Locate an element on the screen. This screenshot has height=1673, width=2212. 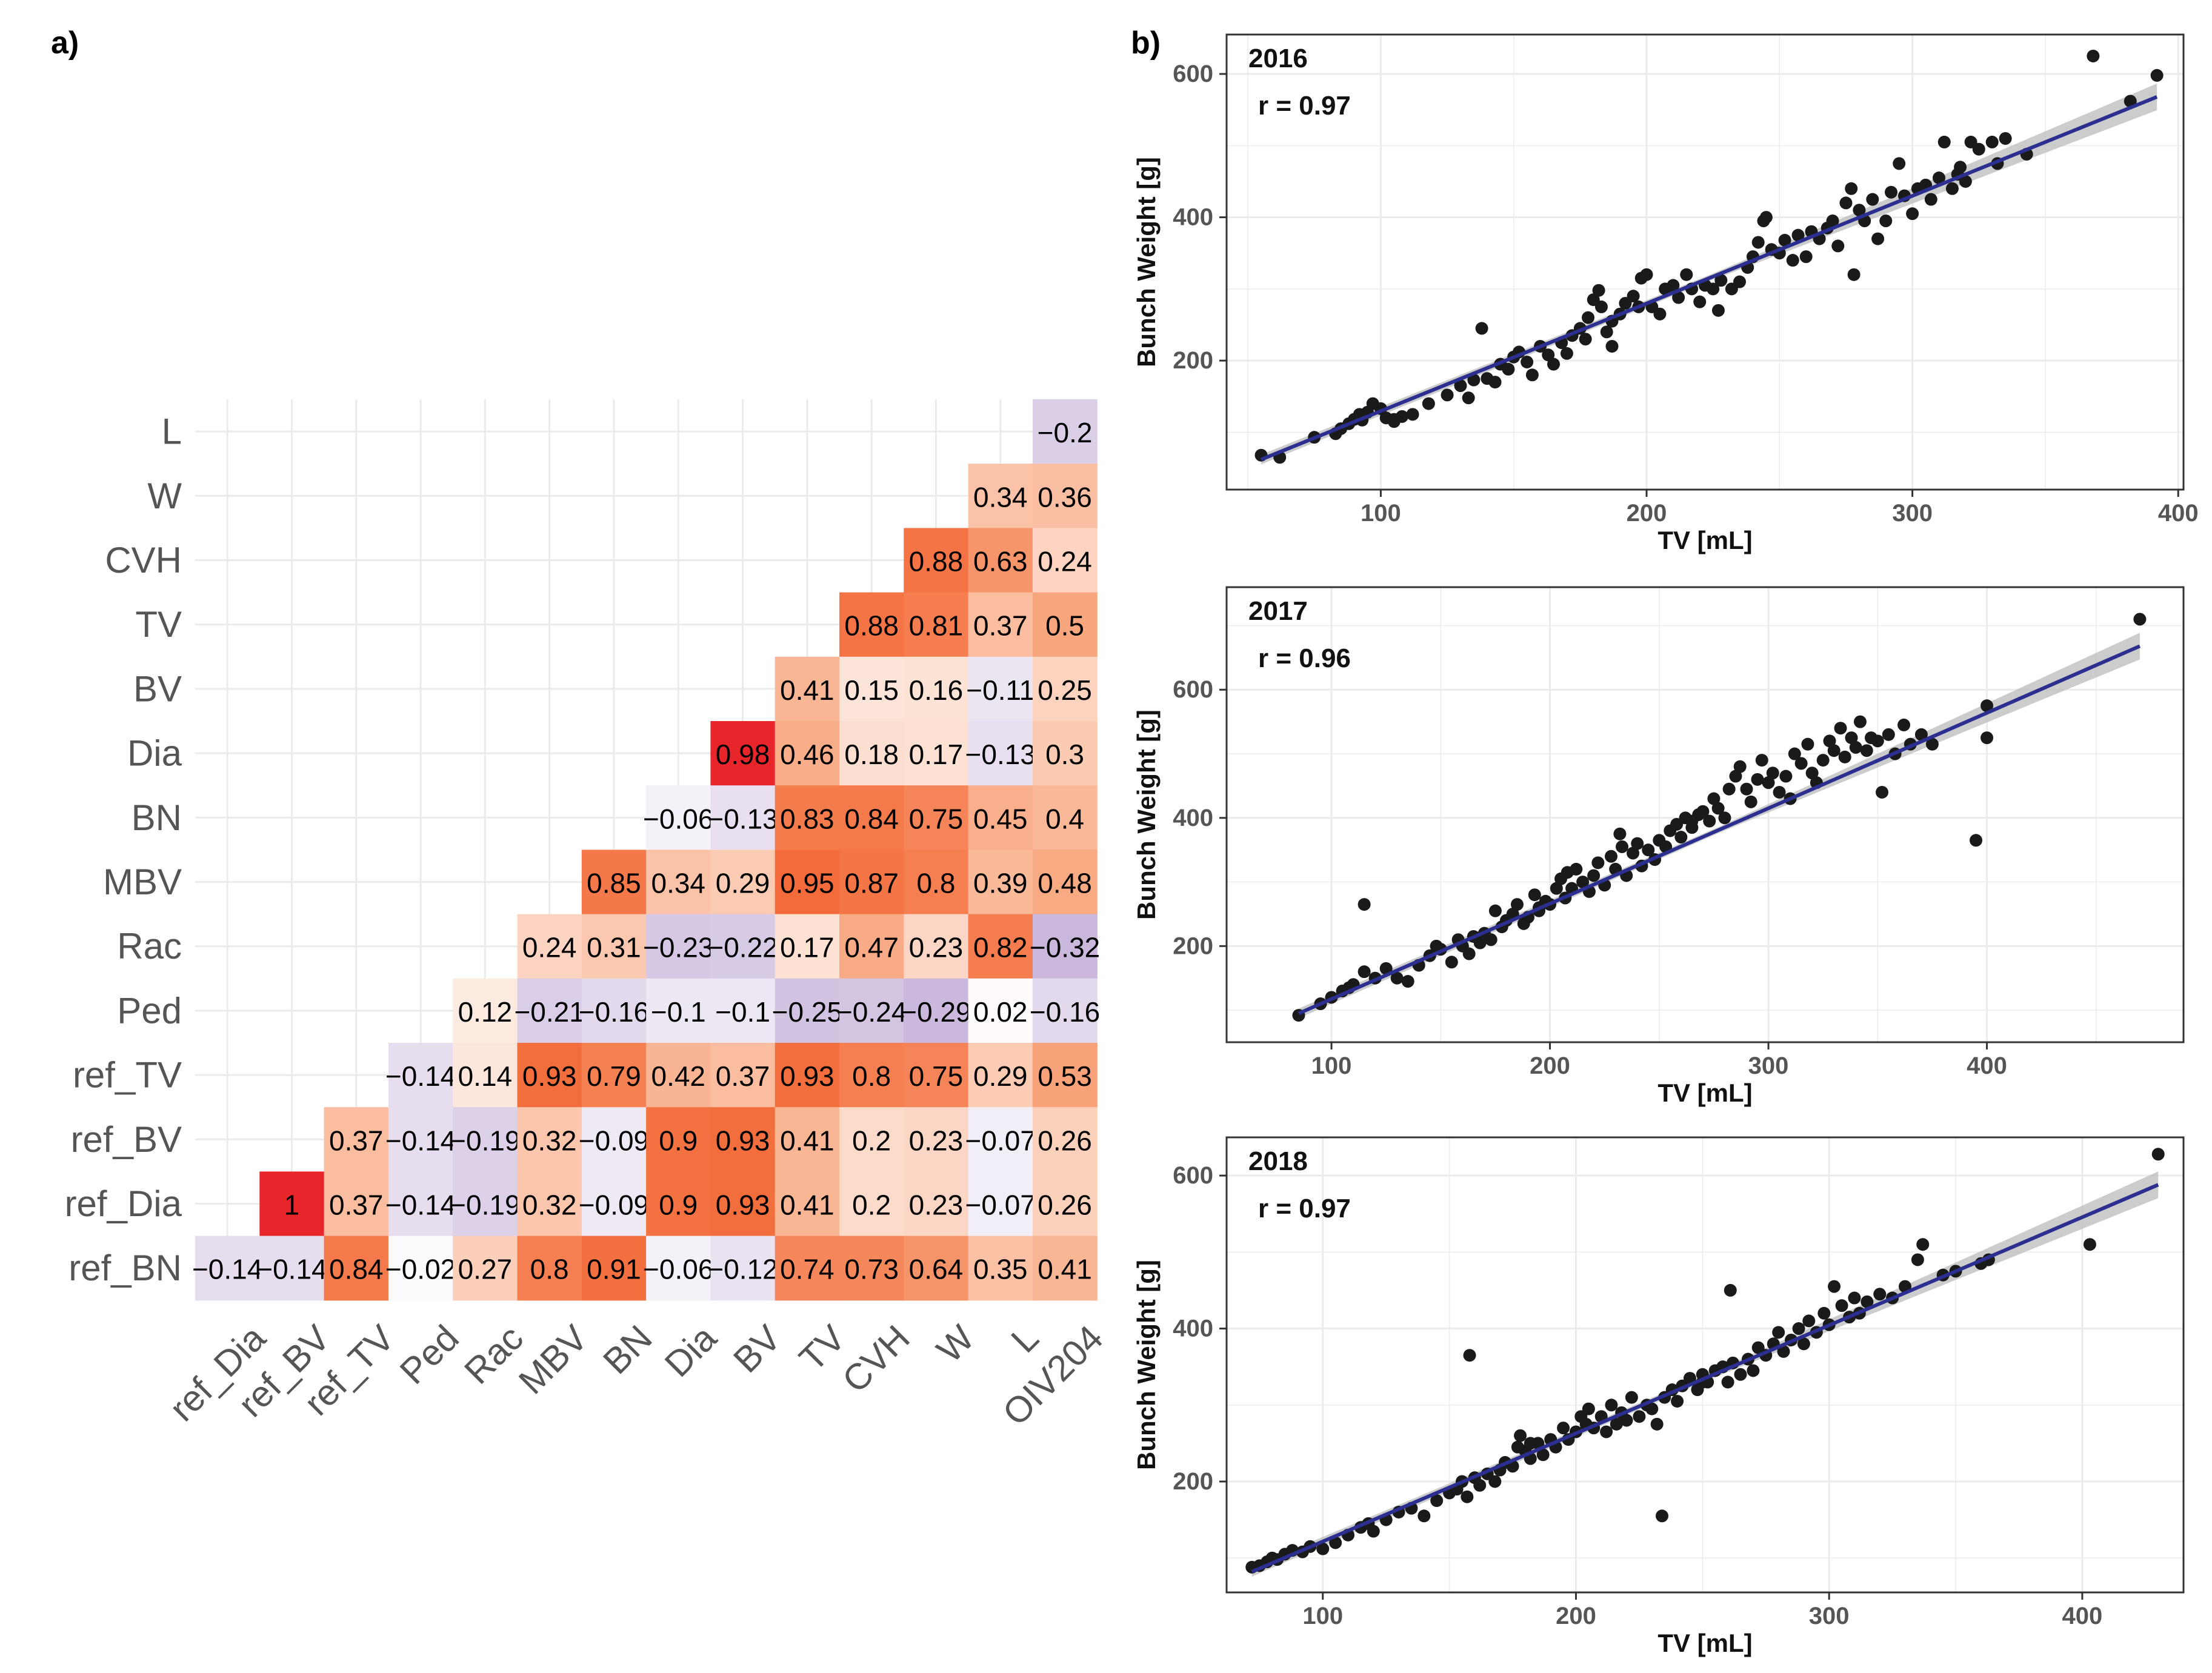
heatmap-cell-value: 0.83 is located at coordinates (807, 818).